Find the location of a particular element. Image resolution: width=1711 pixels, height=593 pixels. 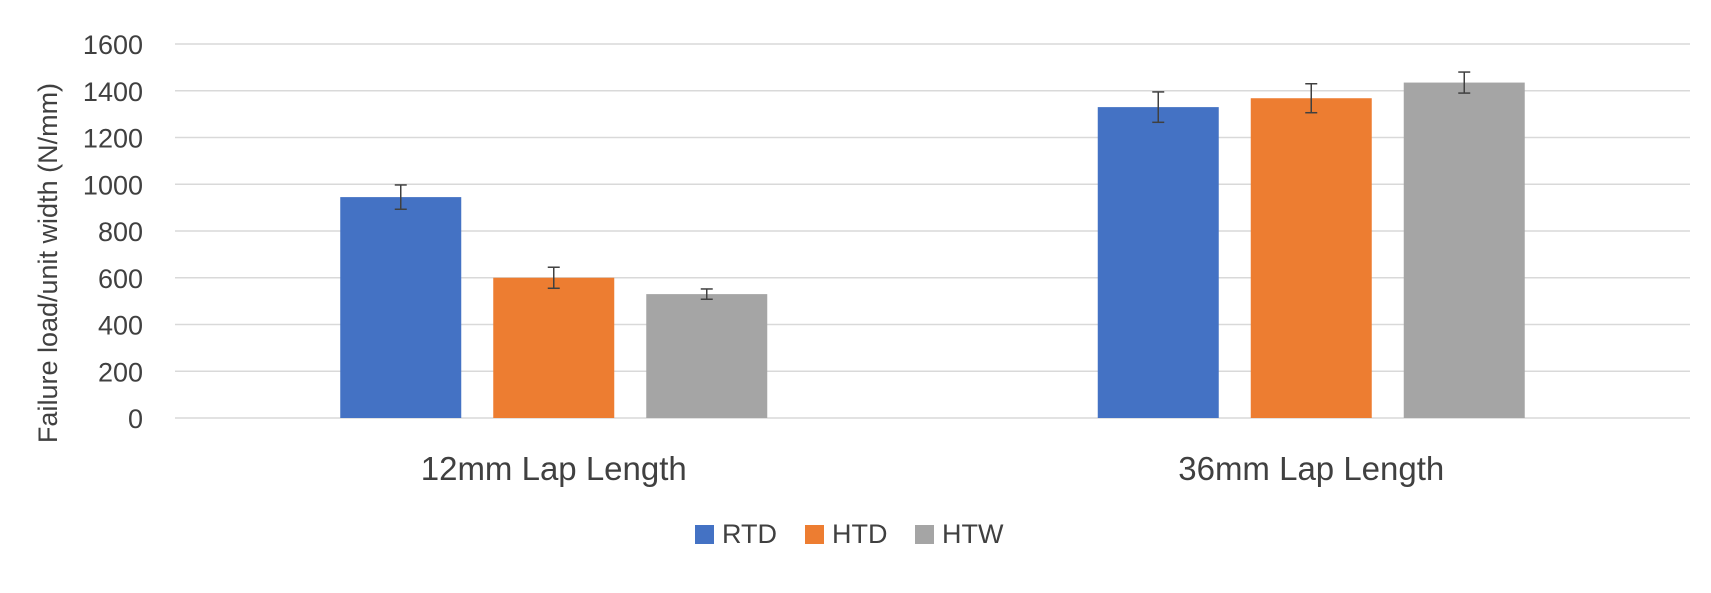

y-axis-ticks: 0 200 400 600 800 1000 1200 1400 1600 is located at coordinates (113, 232).